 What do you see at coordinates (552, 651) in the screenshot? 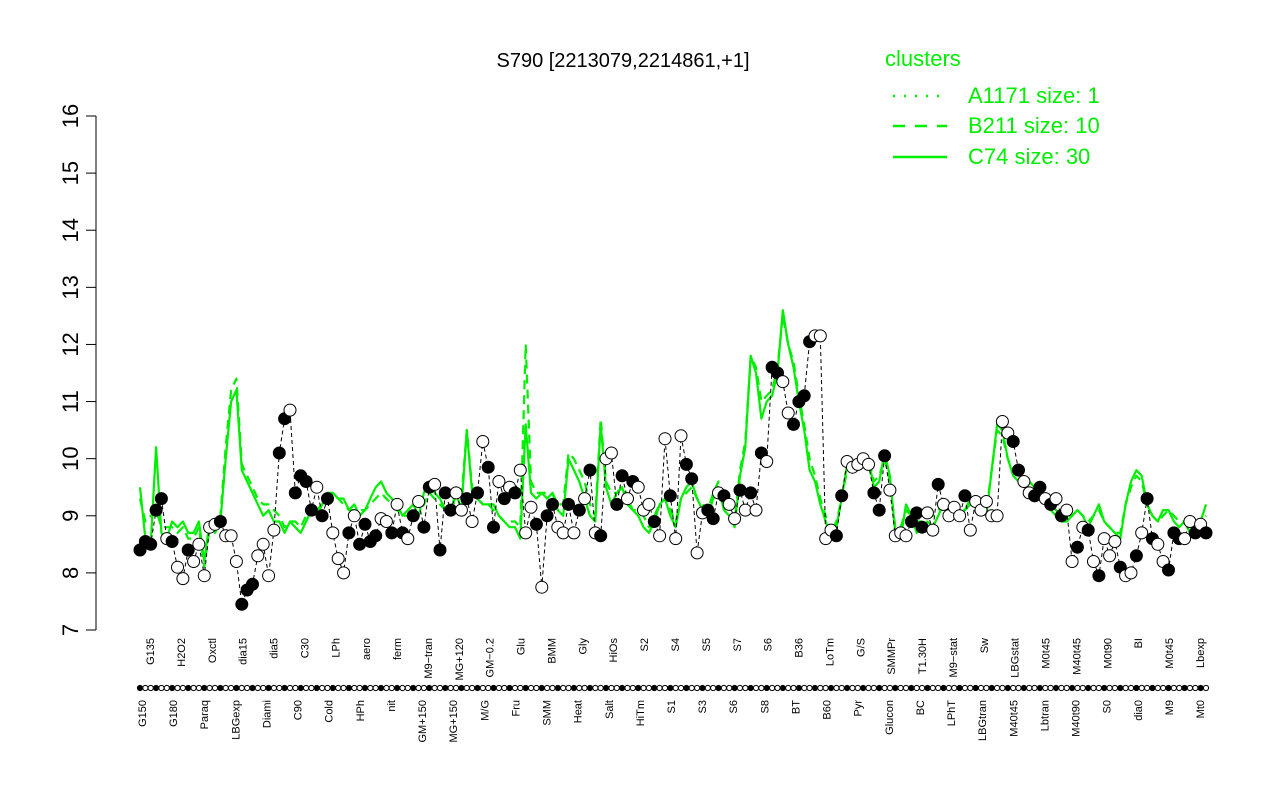
I see `x-tick-label-top: BMM` at bounding box center [552, 651].